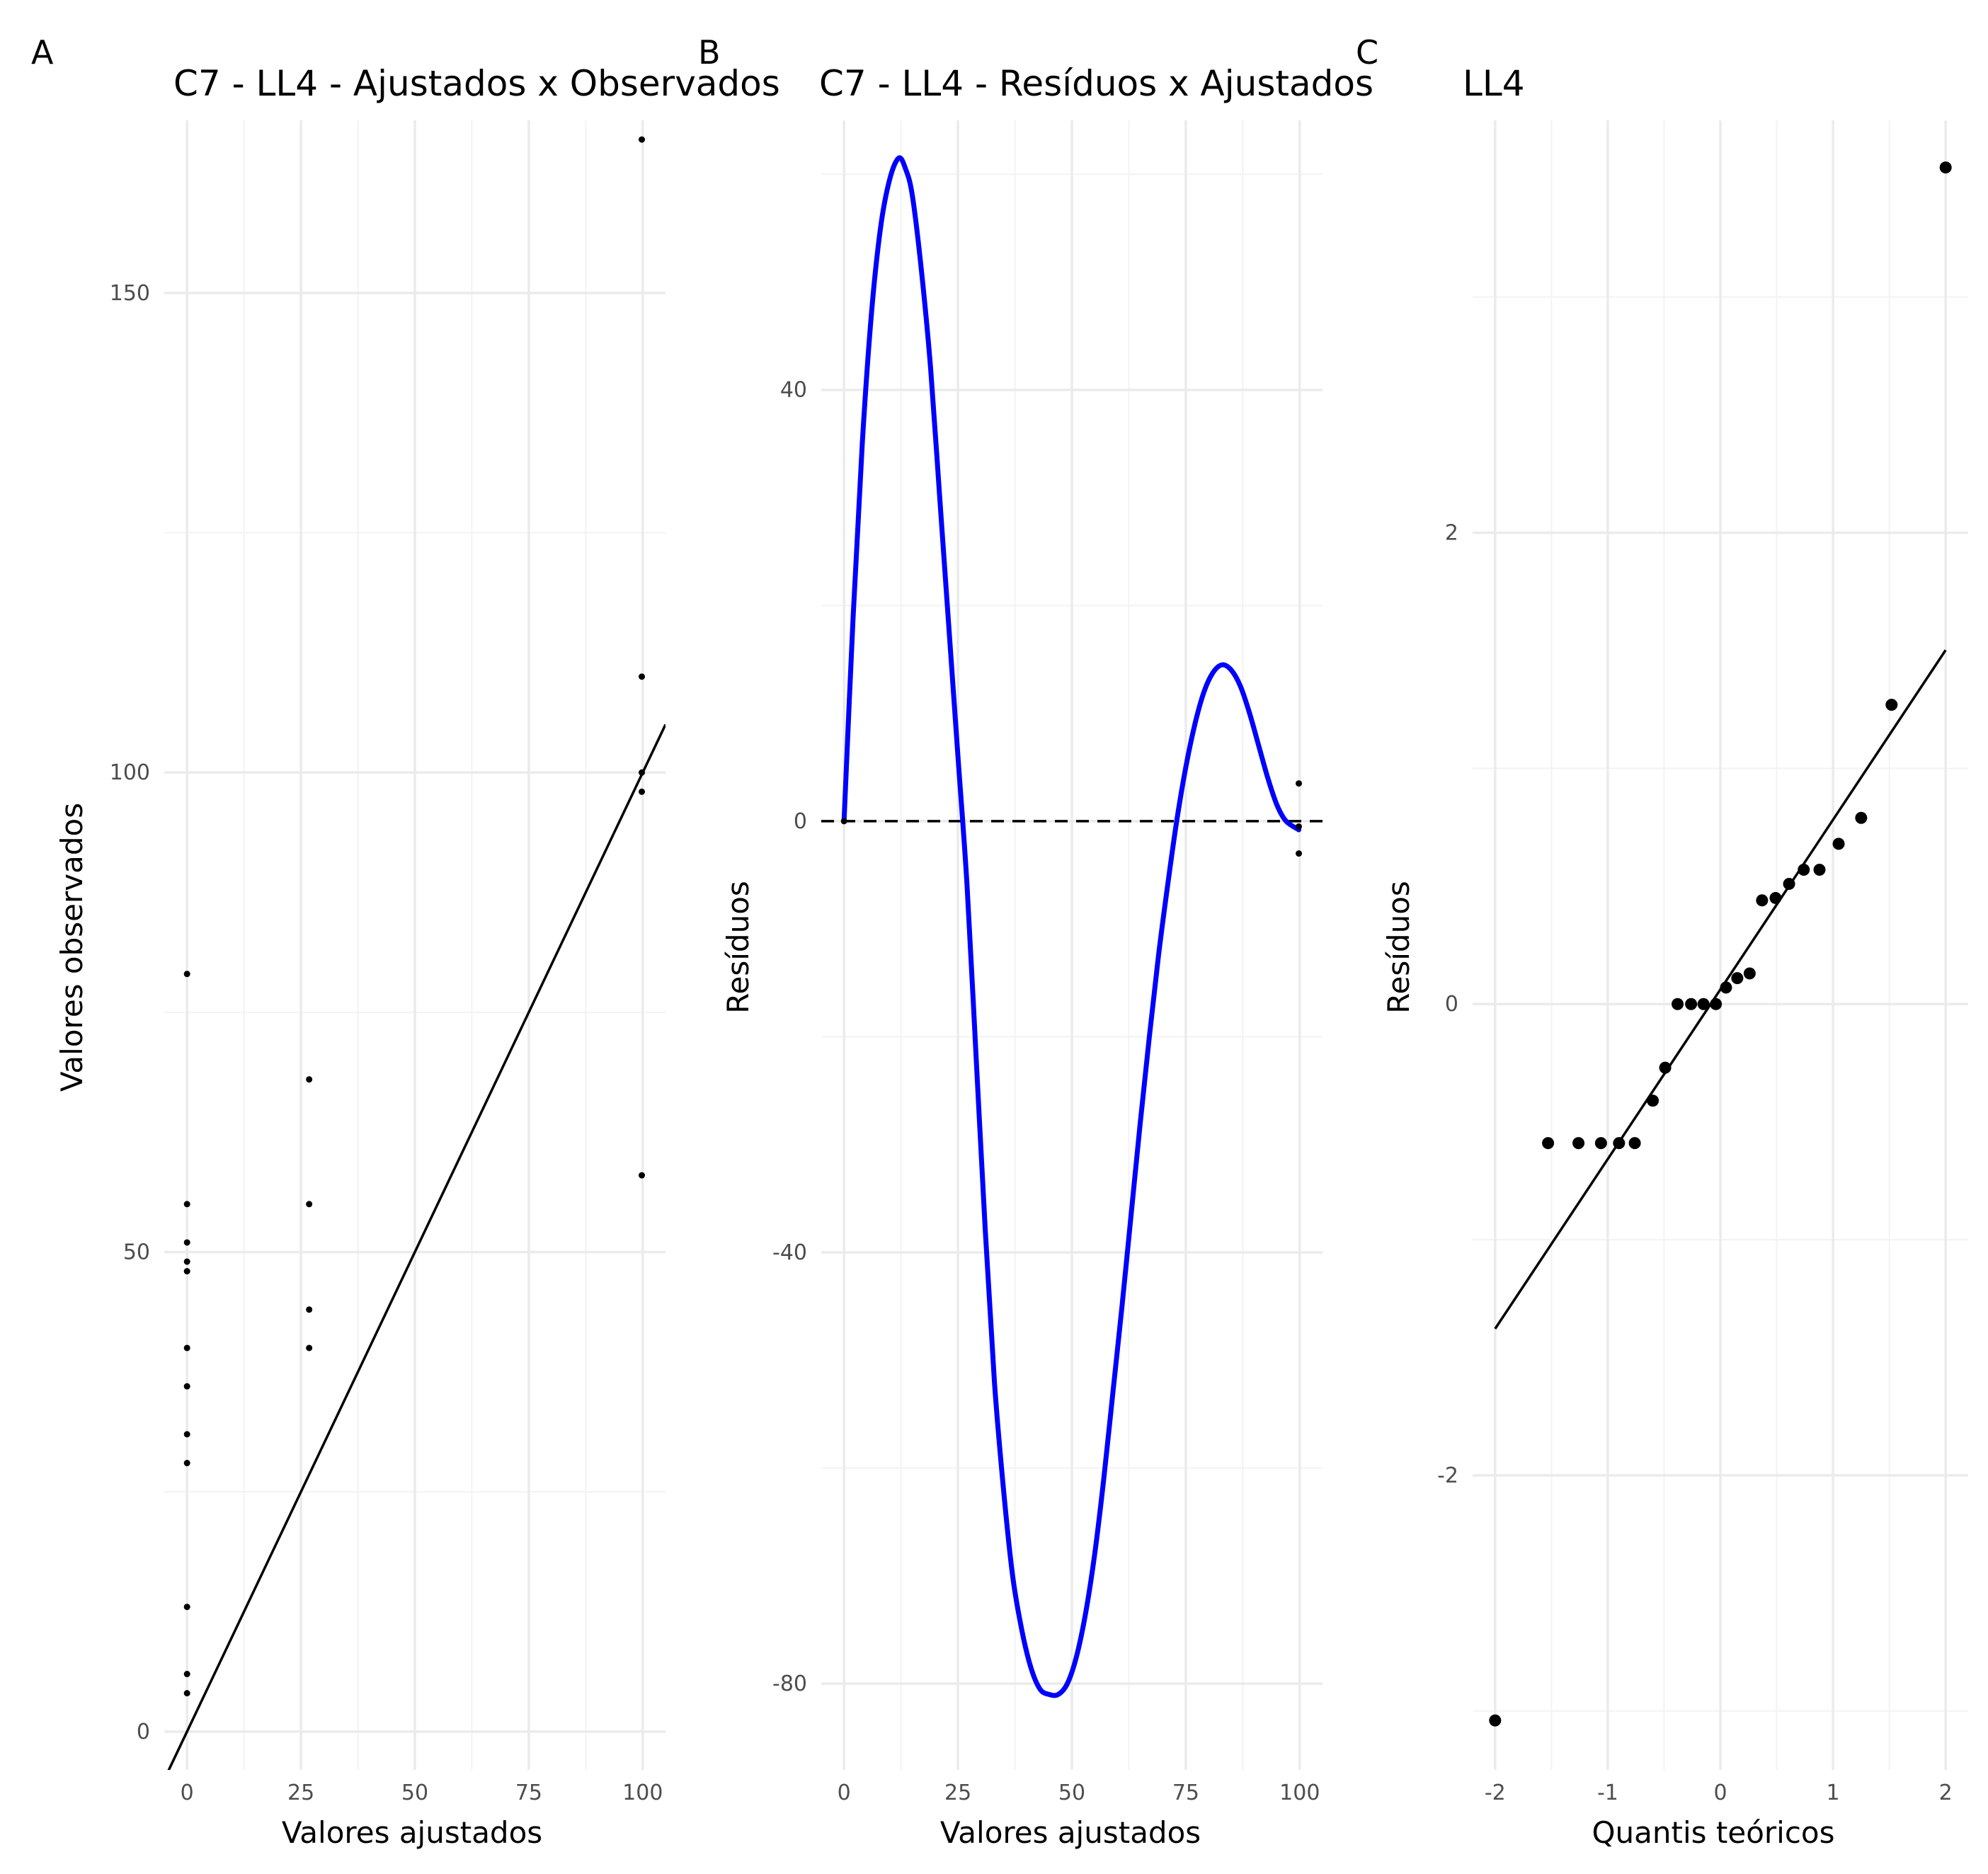 Image resolution: width=1988 pixels, height=1874 pixels. I want to click on panel-label-b: B, so click(709, 52).